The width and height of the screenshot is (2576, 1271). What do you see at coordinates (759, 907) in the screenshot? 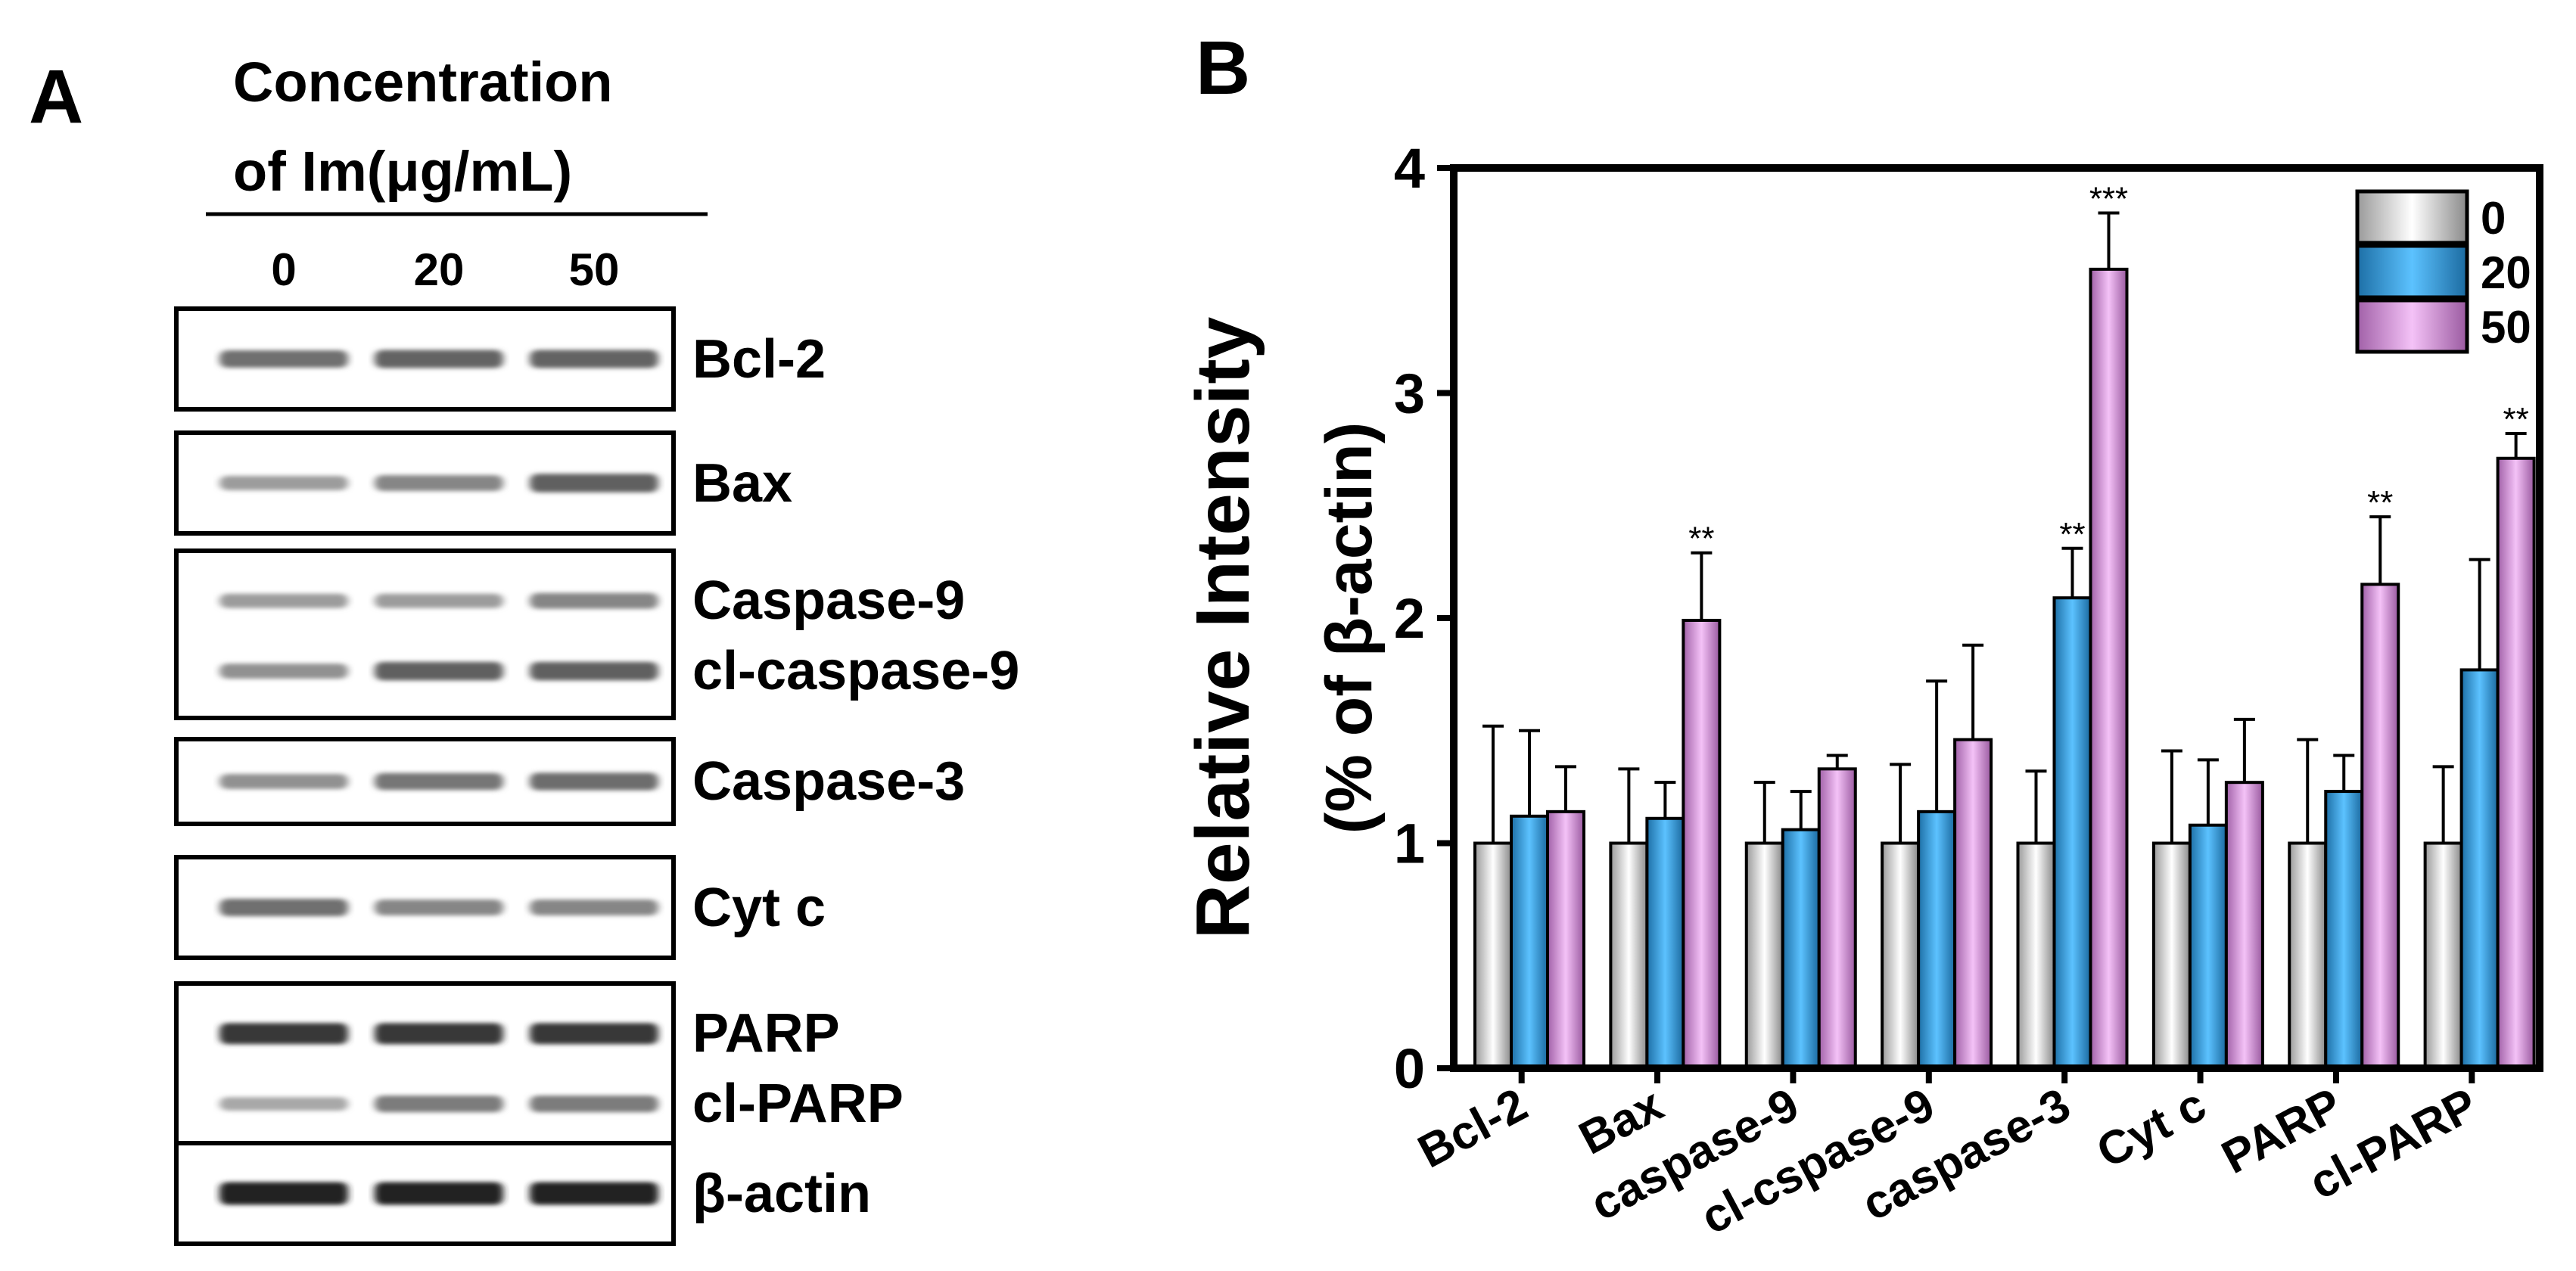
I see `blot-label-cyt-c: Cyt c` at bounding box center [759, 907].